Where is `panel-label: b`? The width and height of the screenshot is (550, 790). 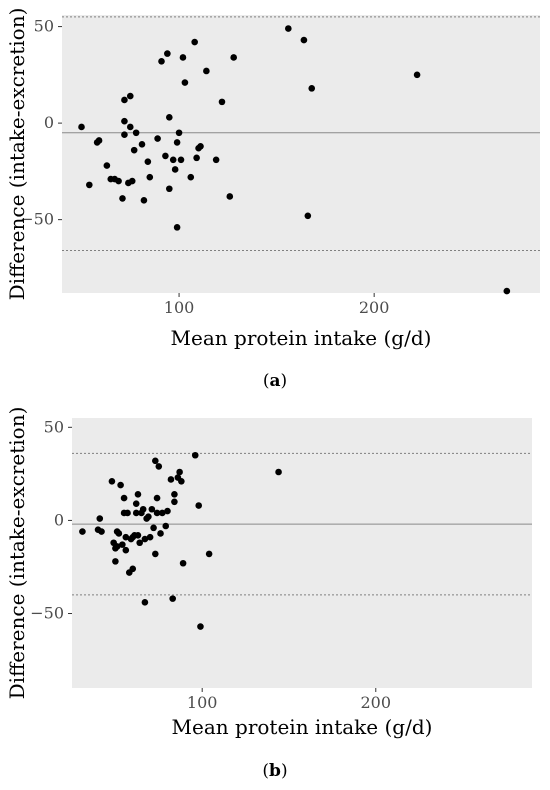 panel-label: b is located at coordinates (275, 771).